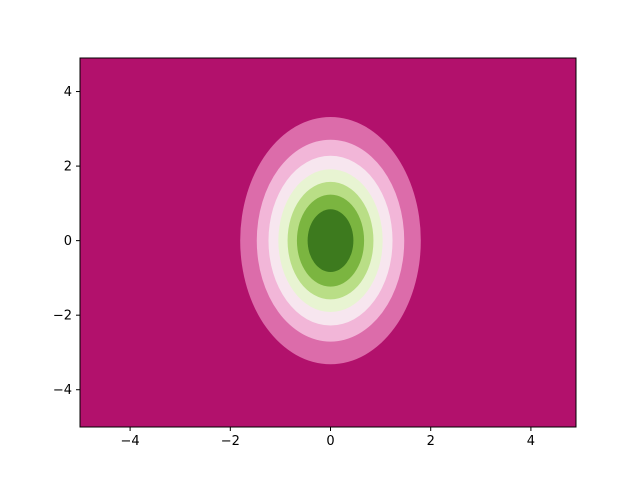 This screenshot has height=480, width=640. What do you see at coordinates (230, 441) in the screenshot?
I see `x-tick-label: −2` at bounding box center [230, 441].